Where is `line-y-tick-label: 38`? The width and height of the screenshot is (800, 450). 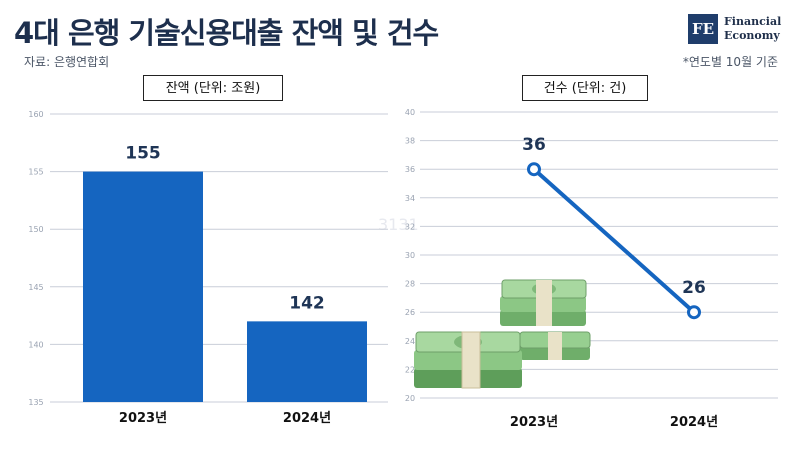
line-y-tick-label: 38 is located at coordinates (410, 141).